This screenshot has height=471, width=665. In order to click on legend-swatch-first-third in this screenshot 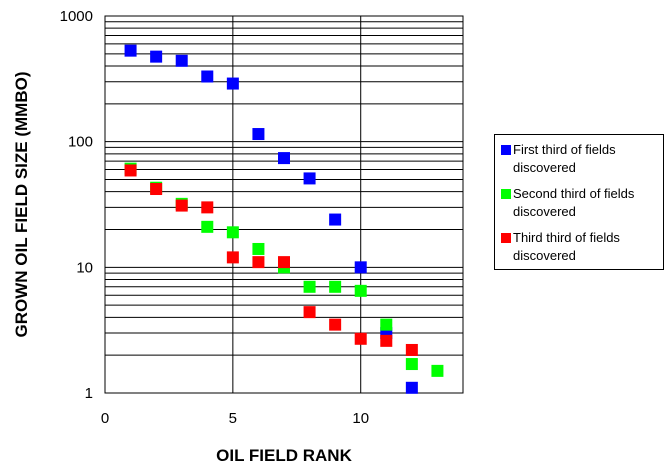, I will do `click(506, 150)`.